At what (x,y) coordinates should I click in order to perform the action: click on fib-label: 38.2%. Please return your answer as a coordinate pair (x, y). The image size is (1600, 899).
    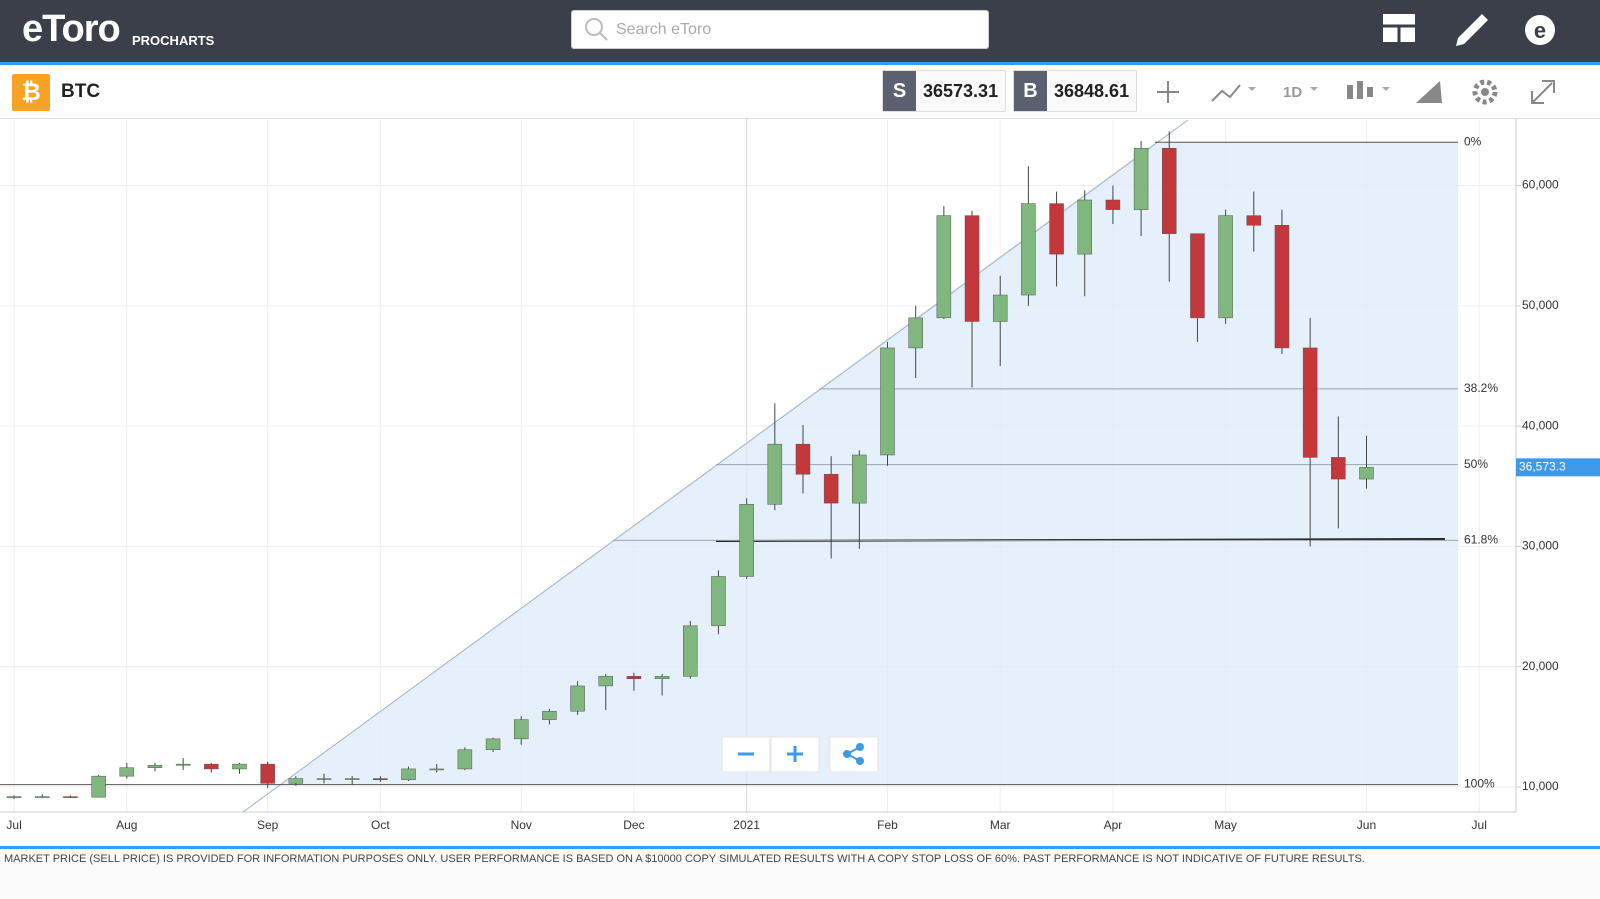
    Looking at the image, I should click on (1481, 388).